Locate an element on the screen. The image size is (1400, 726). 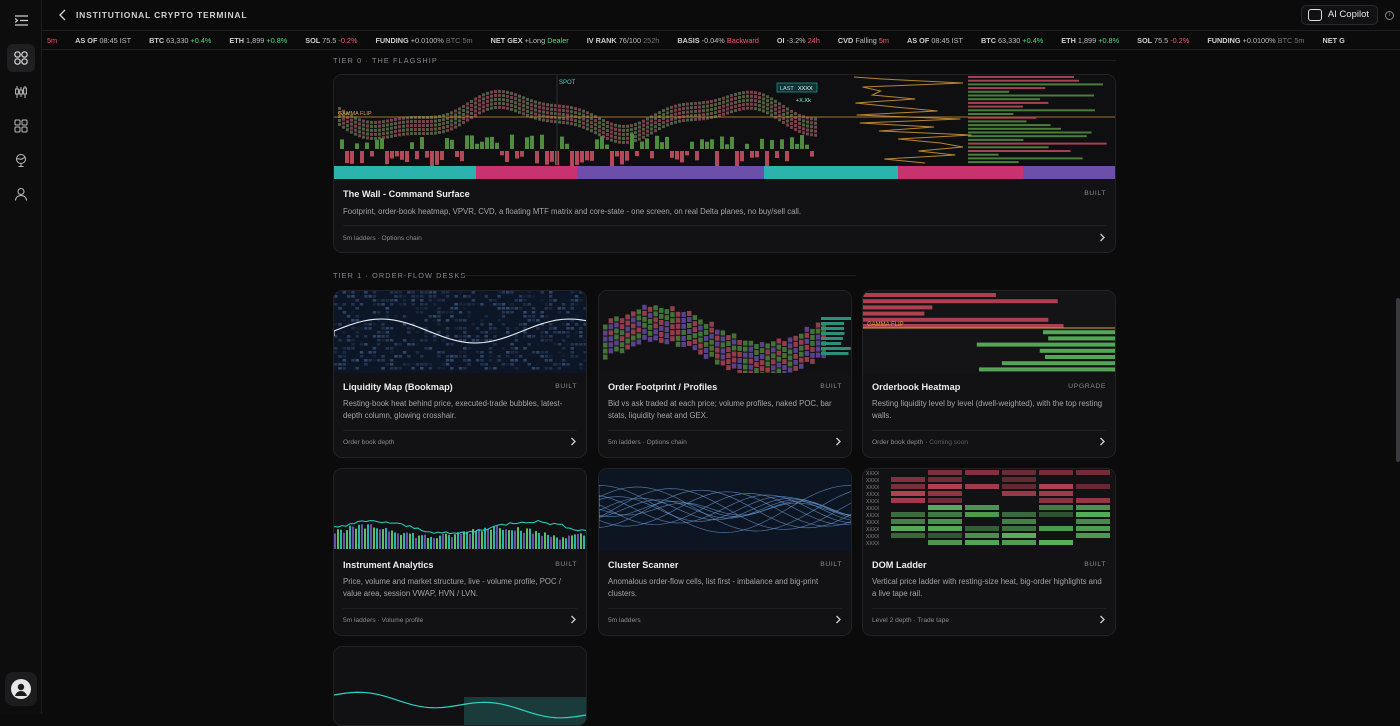
vpvr-bar is located at coordinates (1021, 77).